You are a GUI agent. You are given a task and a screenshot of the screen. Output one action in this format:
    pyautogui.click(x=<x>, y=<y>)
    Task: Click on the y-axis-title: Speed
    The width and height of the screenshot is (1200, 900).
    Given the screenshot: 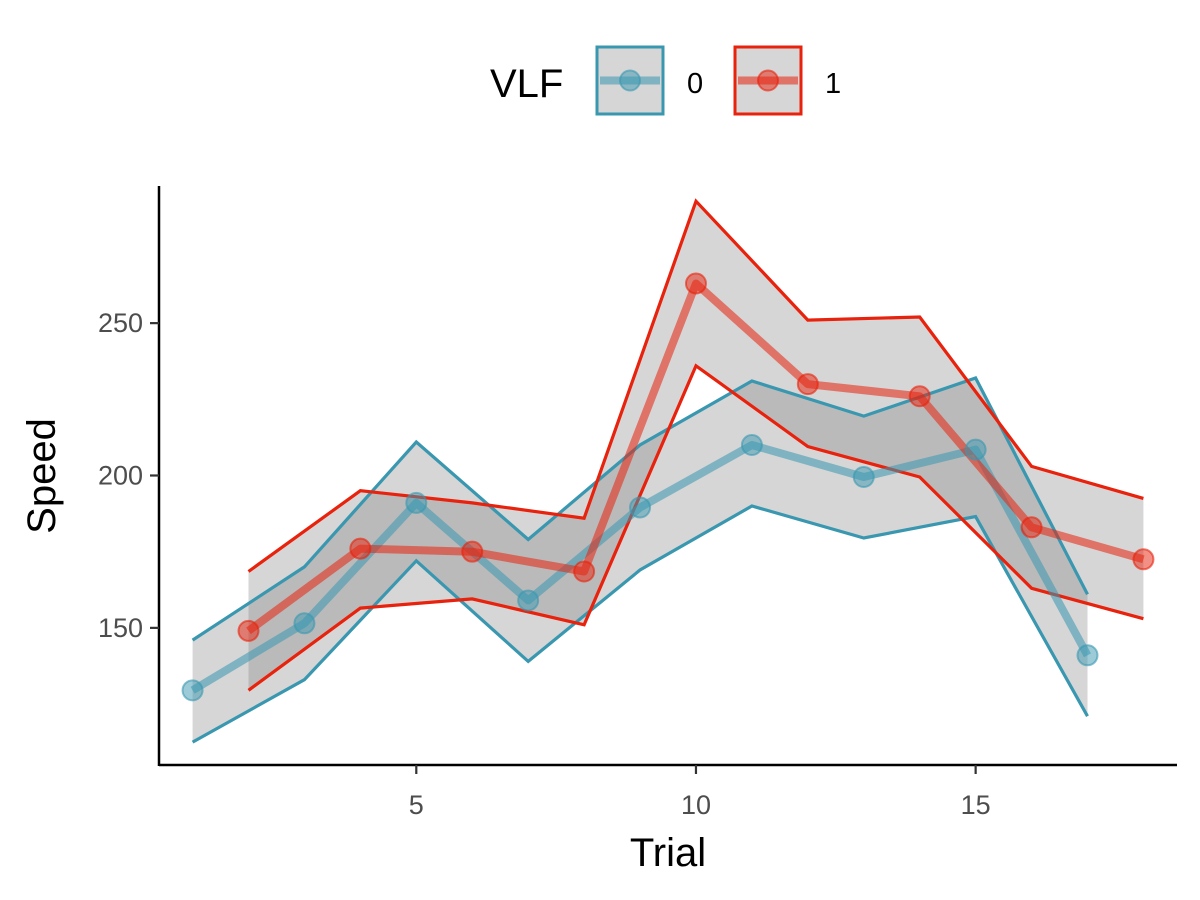 What is the action you would take?
    pyautogui.click(x=42, y=476)
    